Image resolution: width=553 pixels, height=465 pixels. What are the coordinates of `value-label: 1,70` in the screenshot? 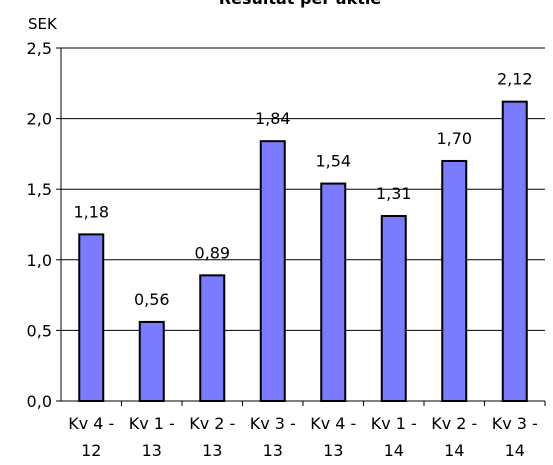 It's located at (454, 138).